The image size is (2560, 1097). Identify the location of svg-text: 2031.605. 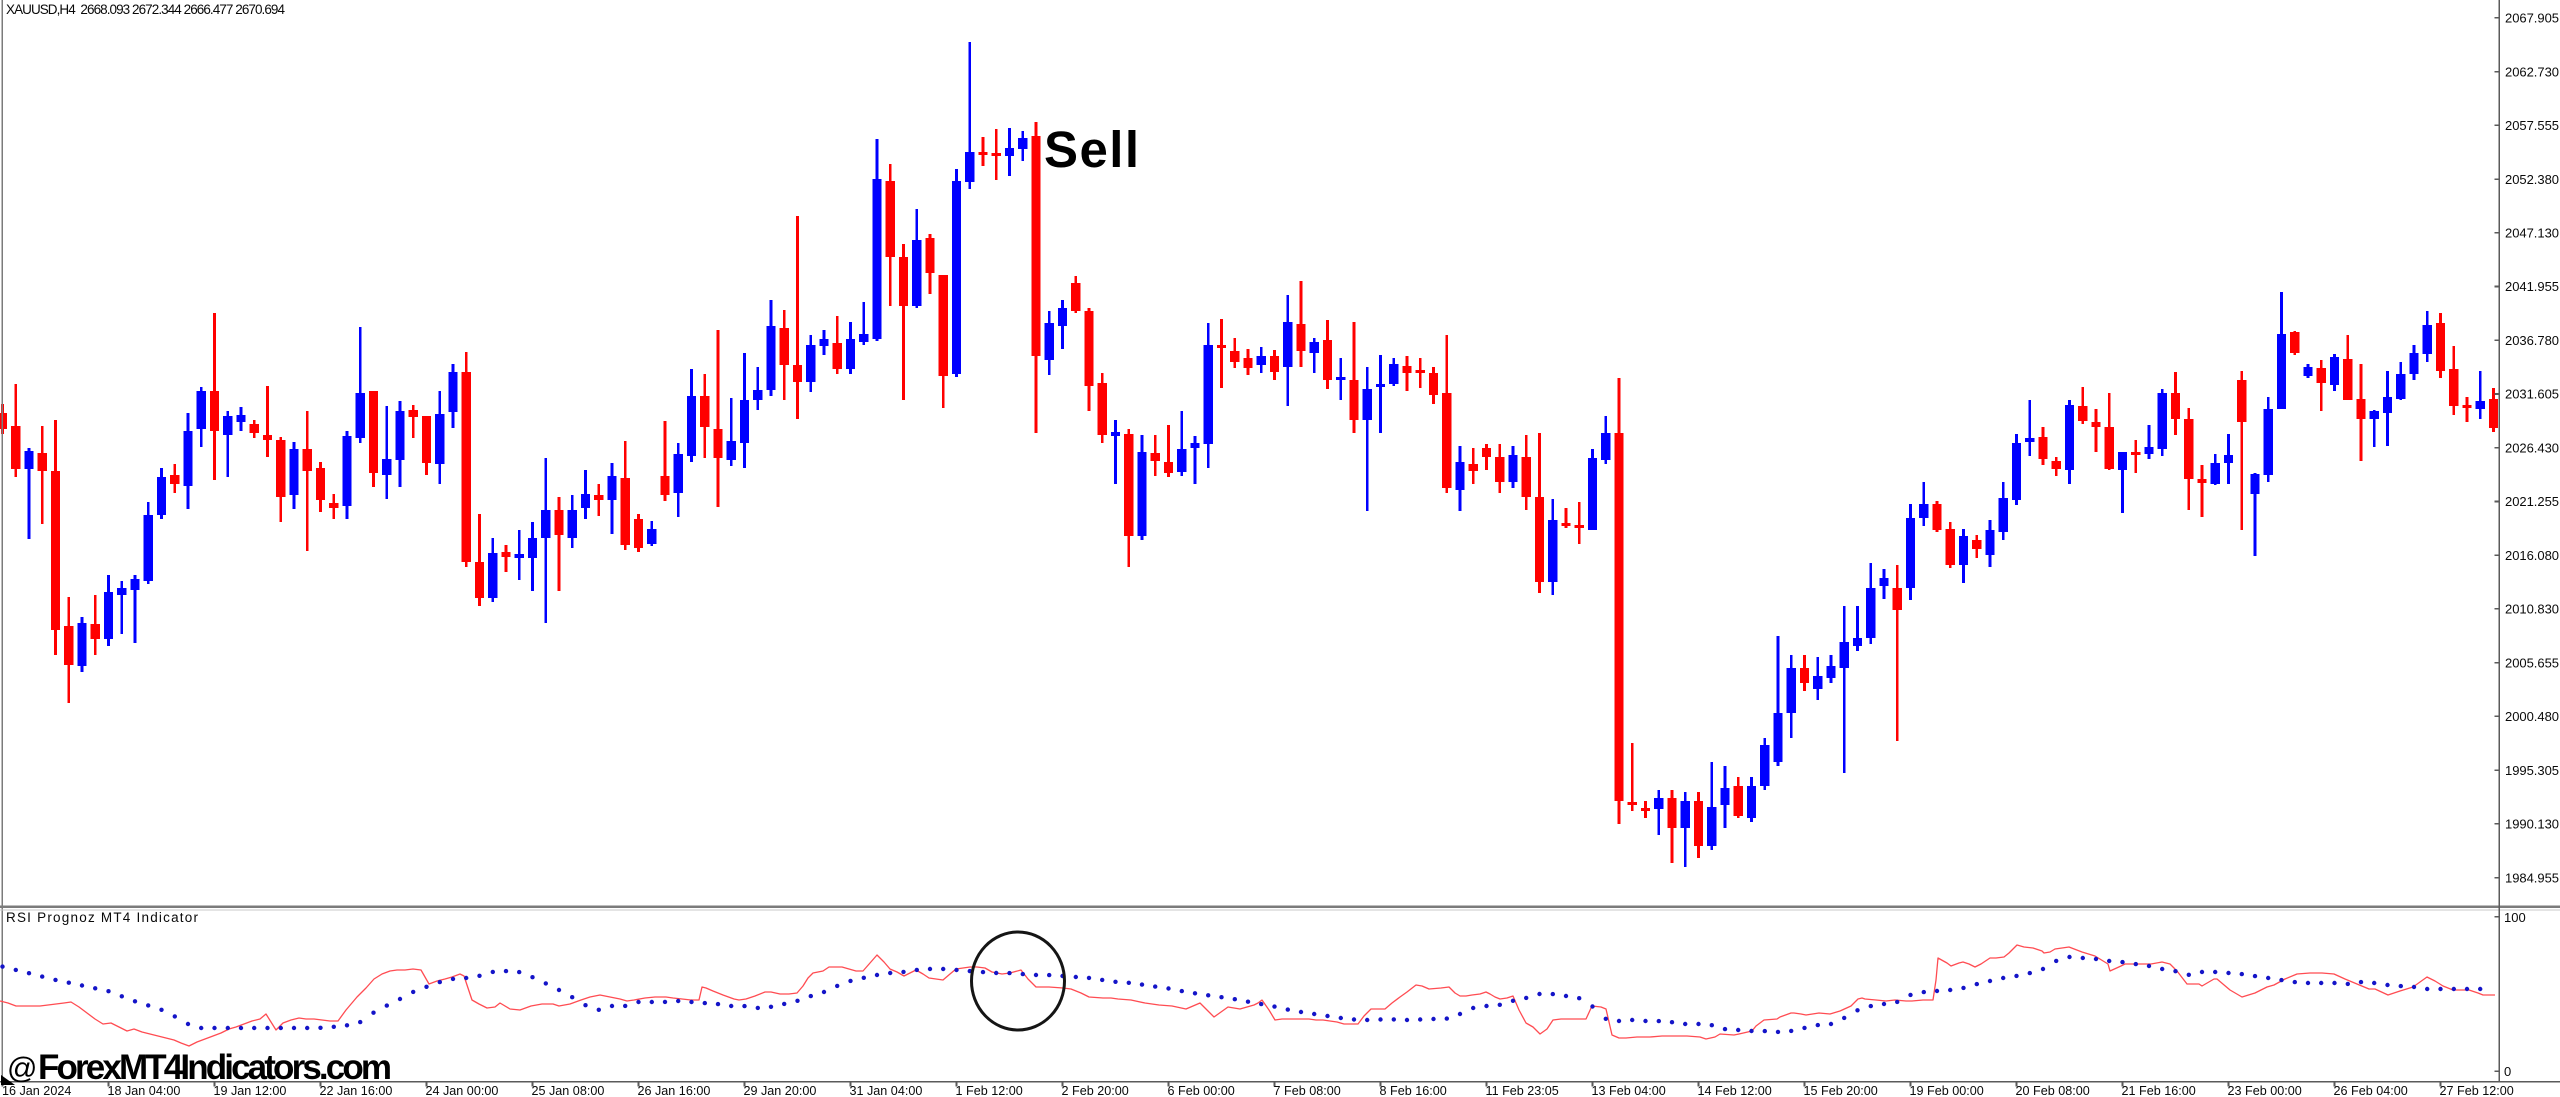
(2532, 394).